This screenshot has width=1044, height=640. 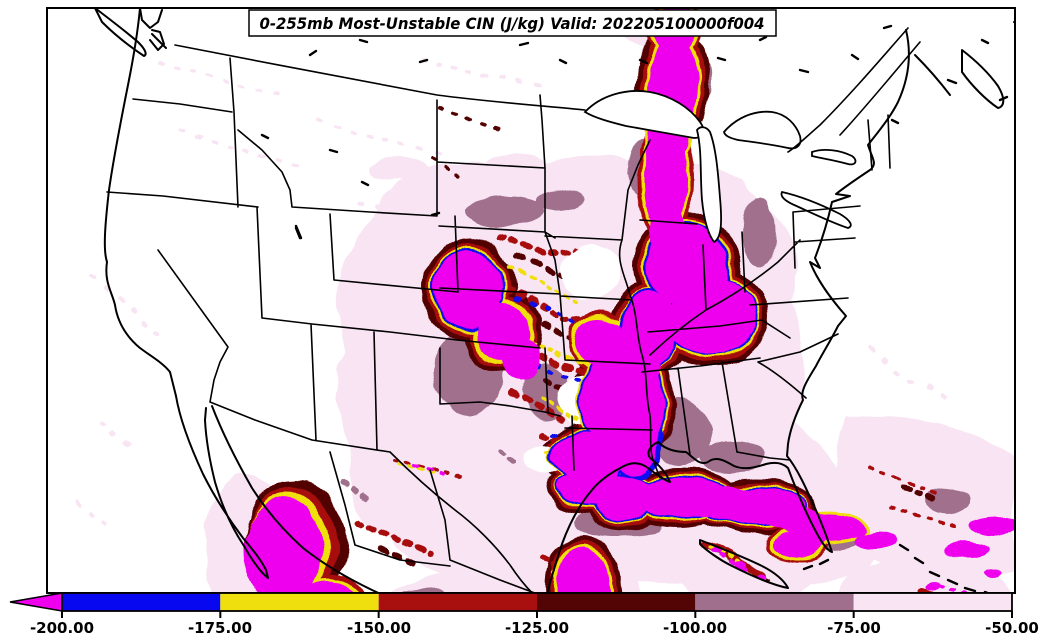 I want to click on colorbar-segment-neg100-neg75, so click(x=774, y=602).